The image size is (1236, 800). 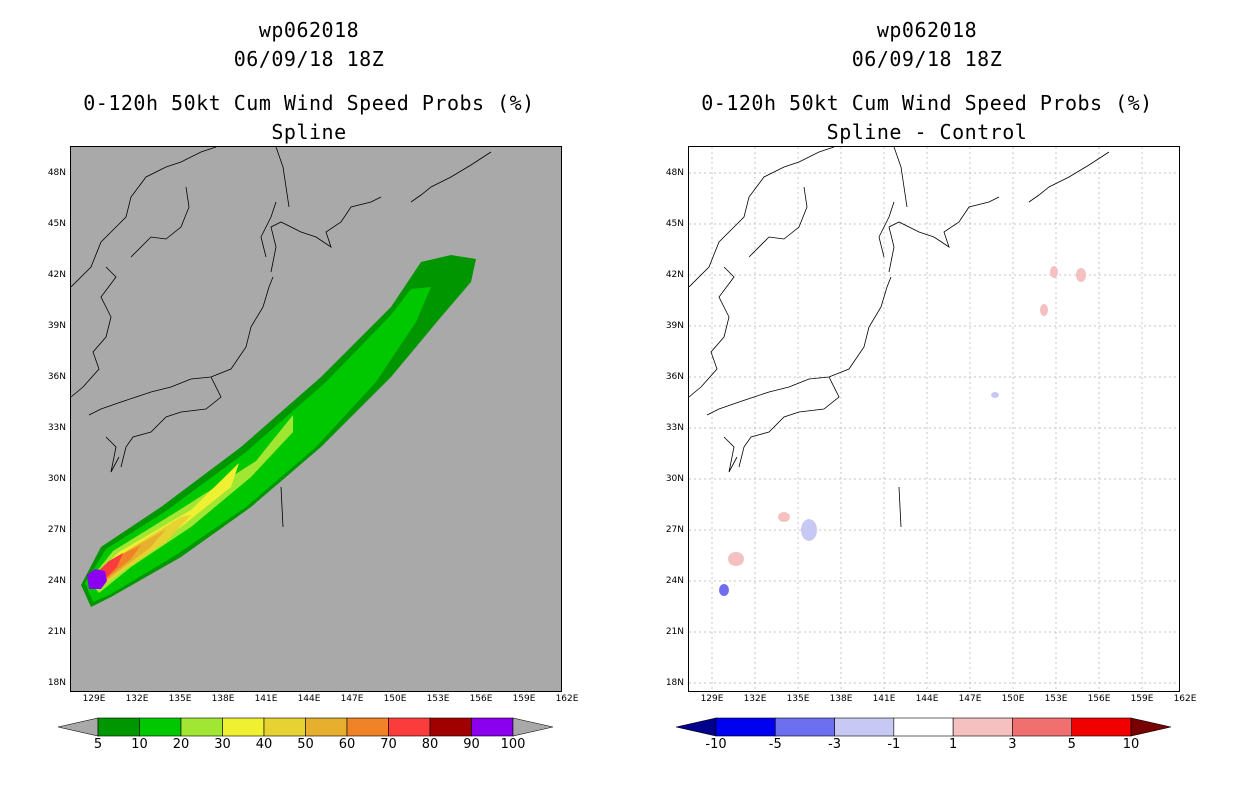 What do you see at coordinates (835, 744) in the screenshot?
I see `colorbar-label: -3` at bounding box center [835, 744].